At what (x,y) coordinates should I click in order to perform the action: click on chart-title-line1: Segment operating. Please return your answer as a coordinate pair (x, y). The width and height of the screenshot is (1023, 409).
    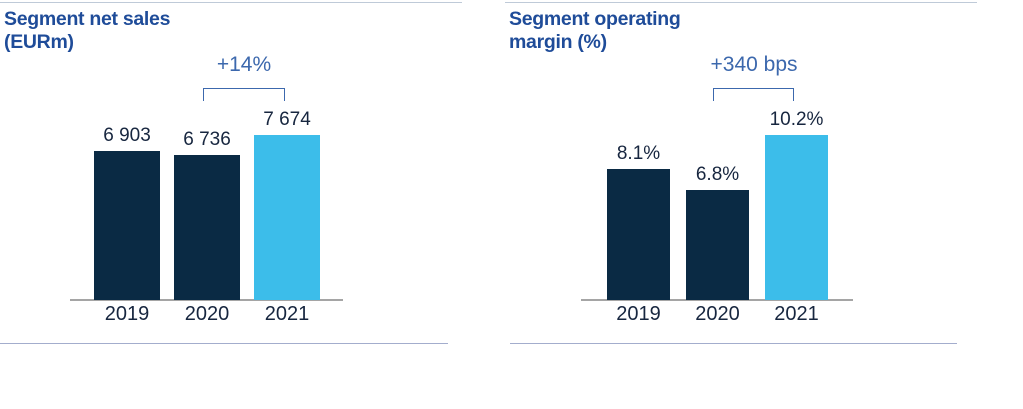
    Looking at the image, I should click on (595, 19).